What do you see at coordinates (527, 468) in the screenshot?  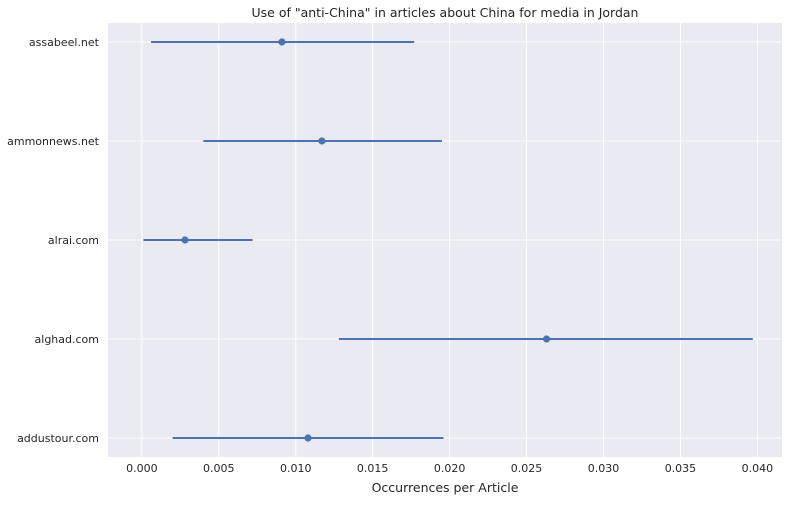 I see `x-tick-label: 0.025` at bounding box center [527, 468].